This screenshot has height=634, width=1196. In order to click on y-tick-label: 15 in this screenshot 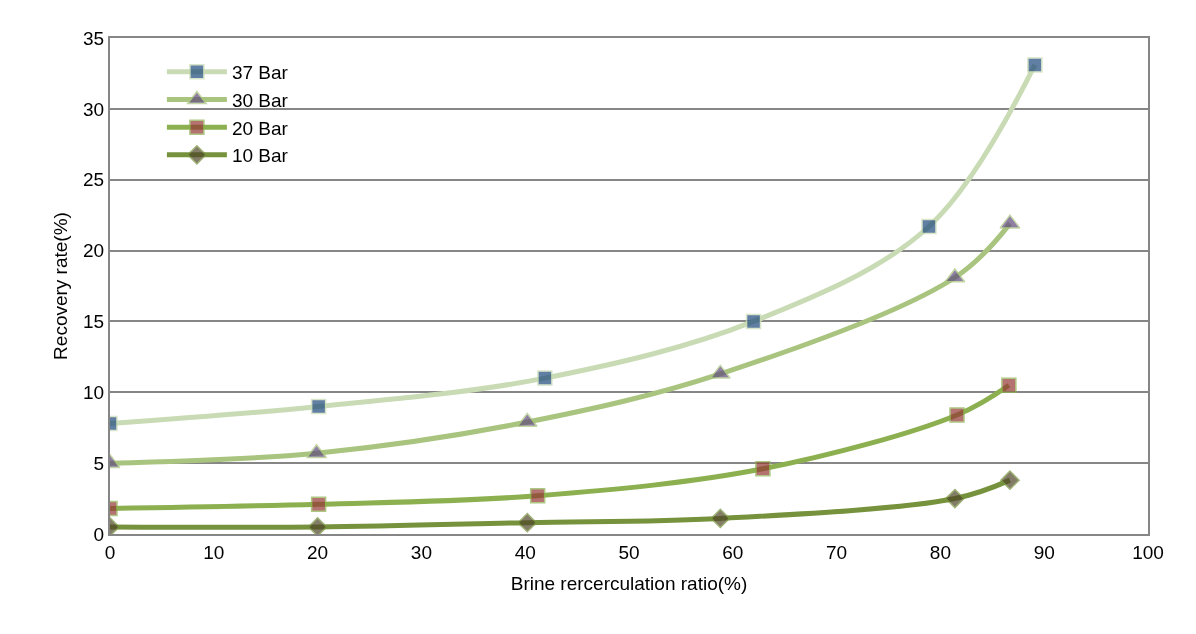, I will do `click(94, 322)`.